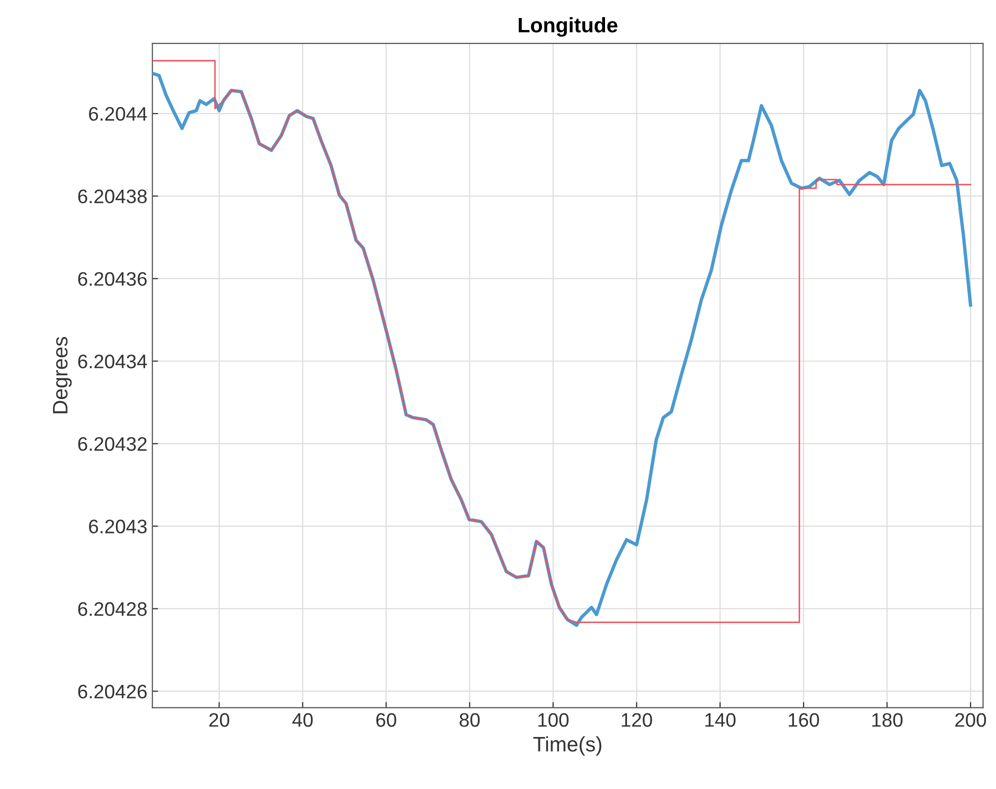 This screenshot has height=789, width=996. Describe the element at coordinates (804, 720) in the screenshot. I see `x-tick-label: 160` at that location.